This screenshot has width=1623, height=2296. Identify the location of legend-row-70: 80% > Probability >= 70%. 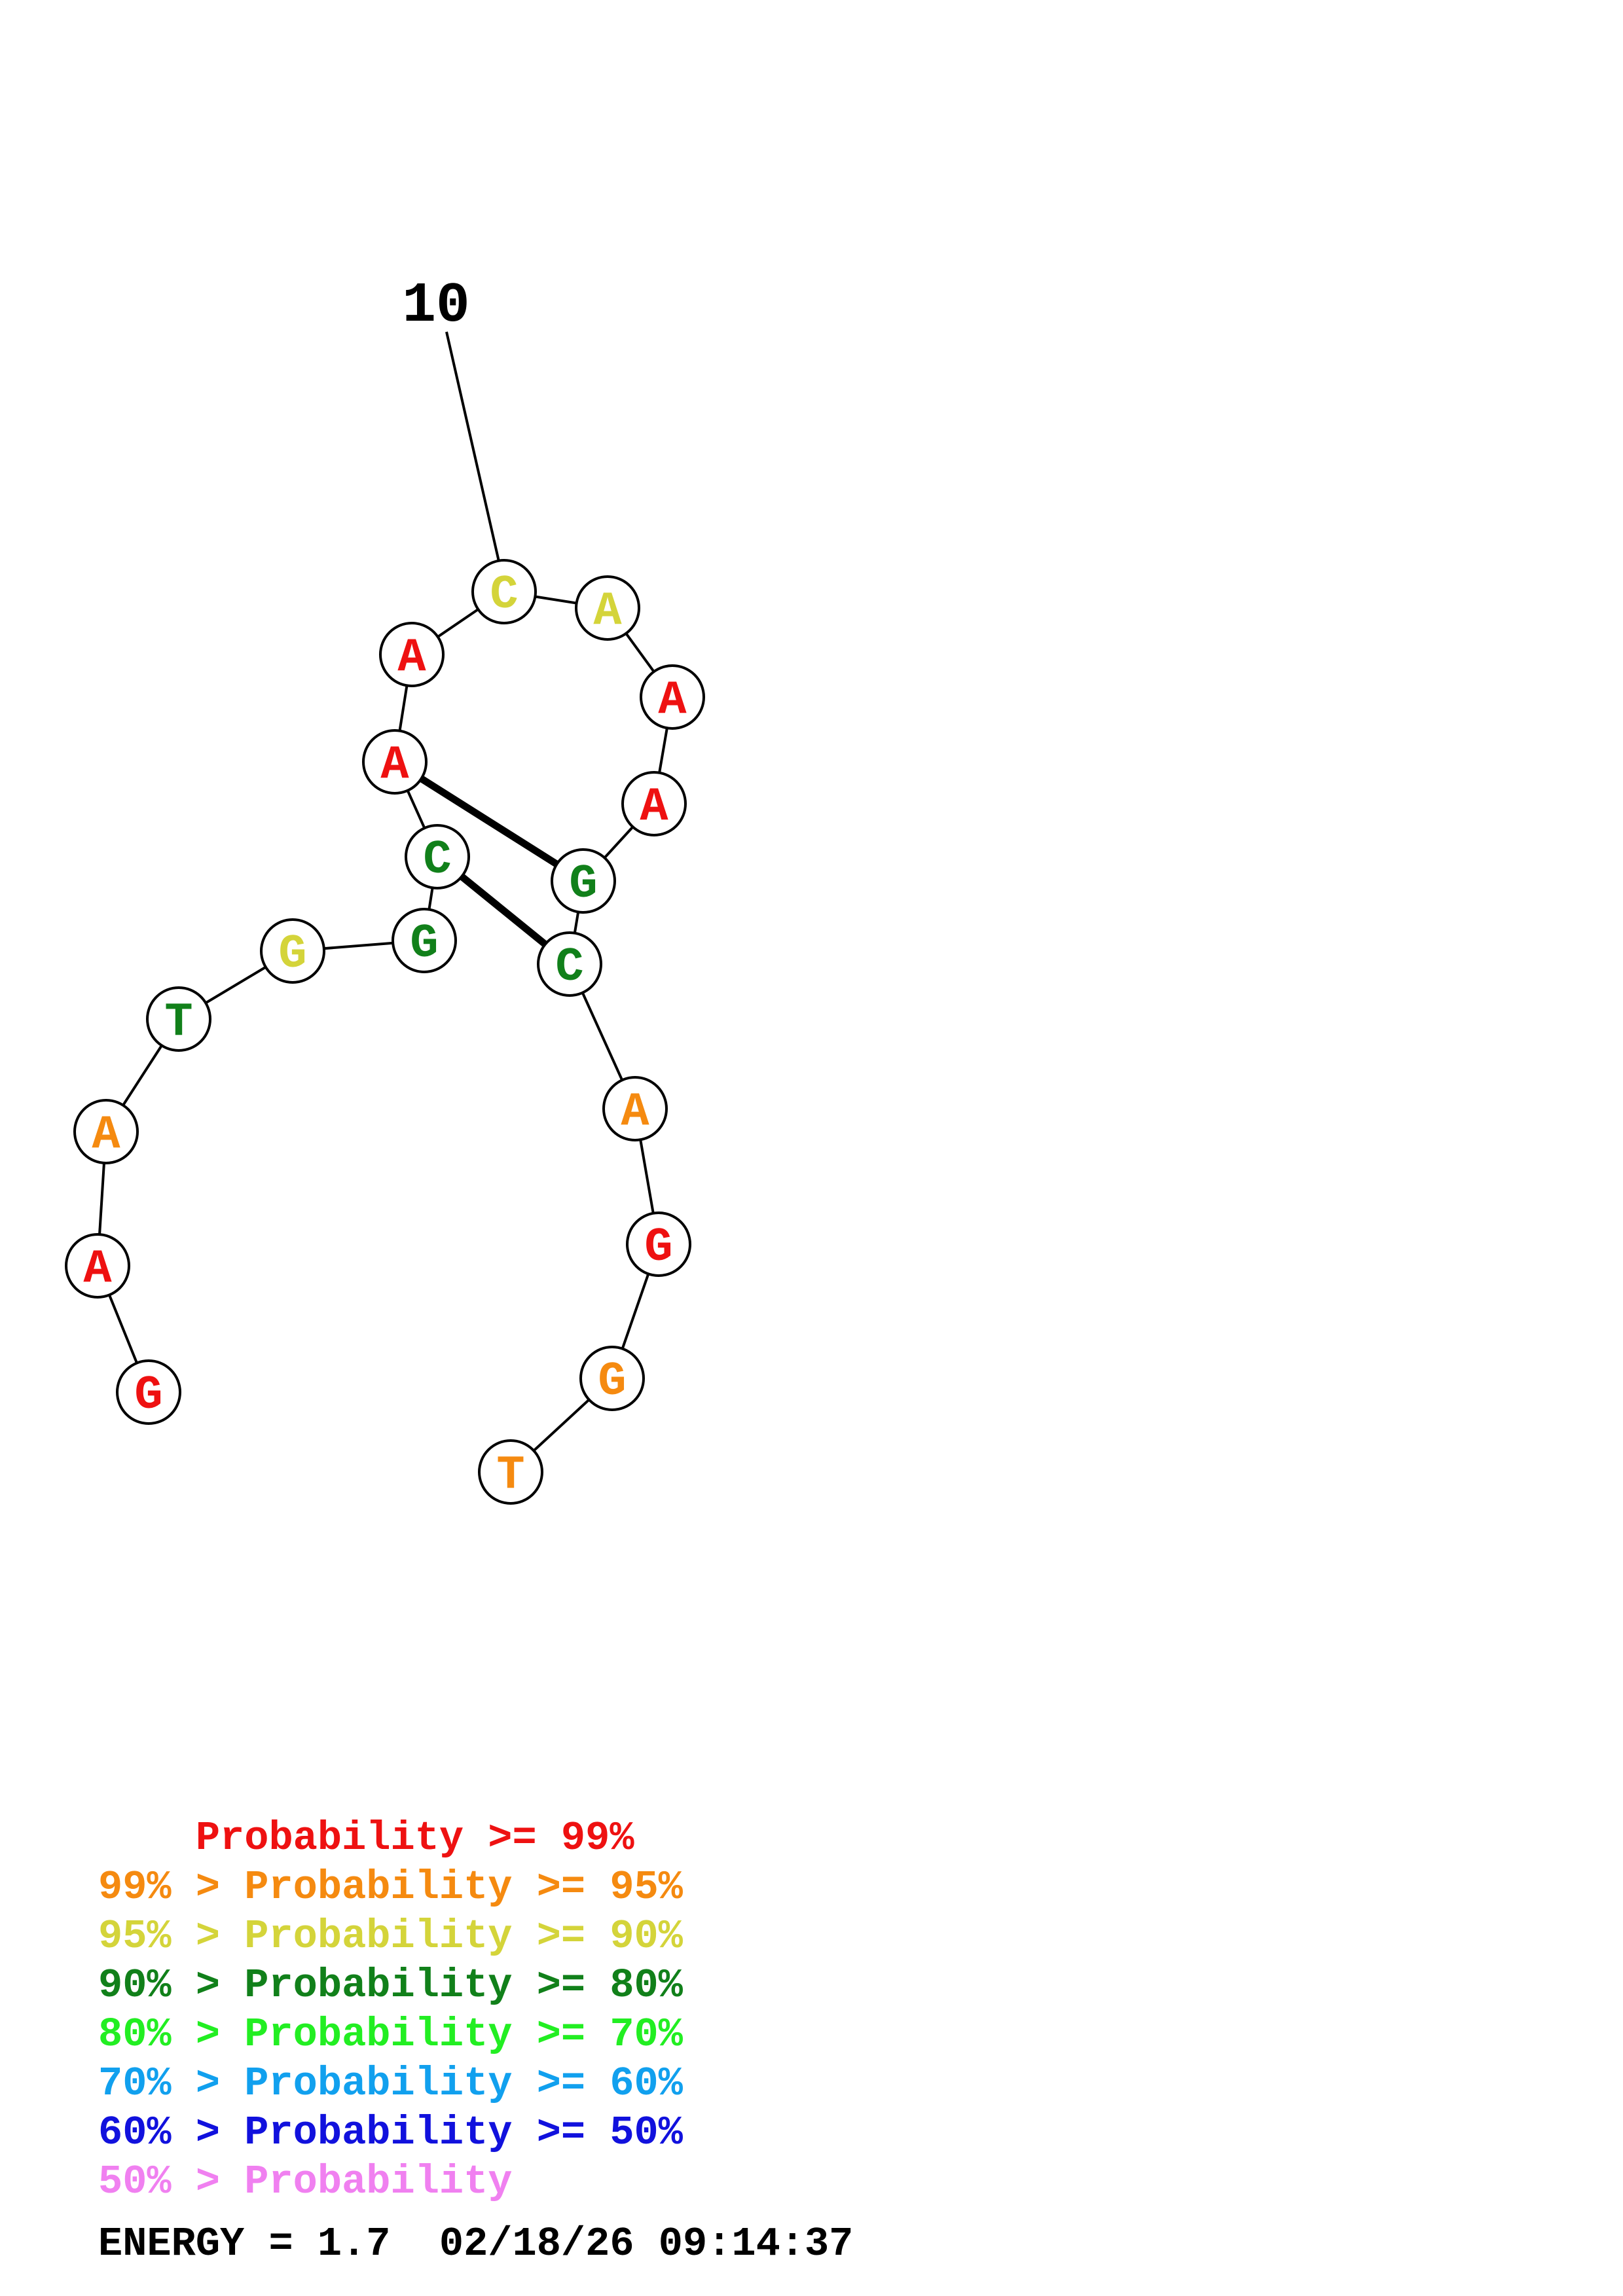
(391, 2034).